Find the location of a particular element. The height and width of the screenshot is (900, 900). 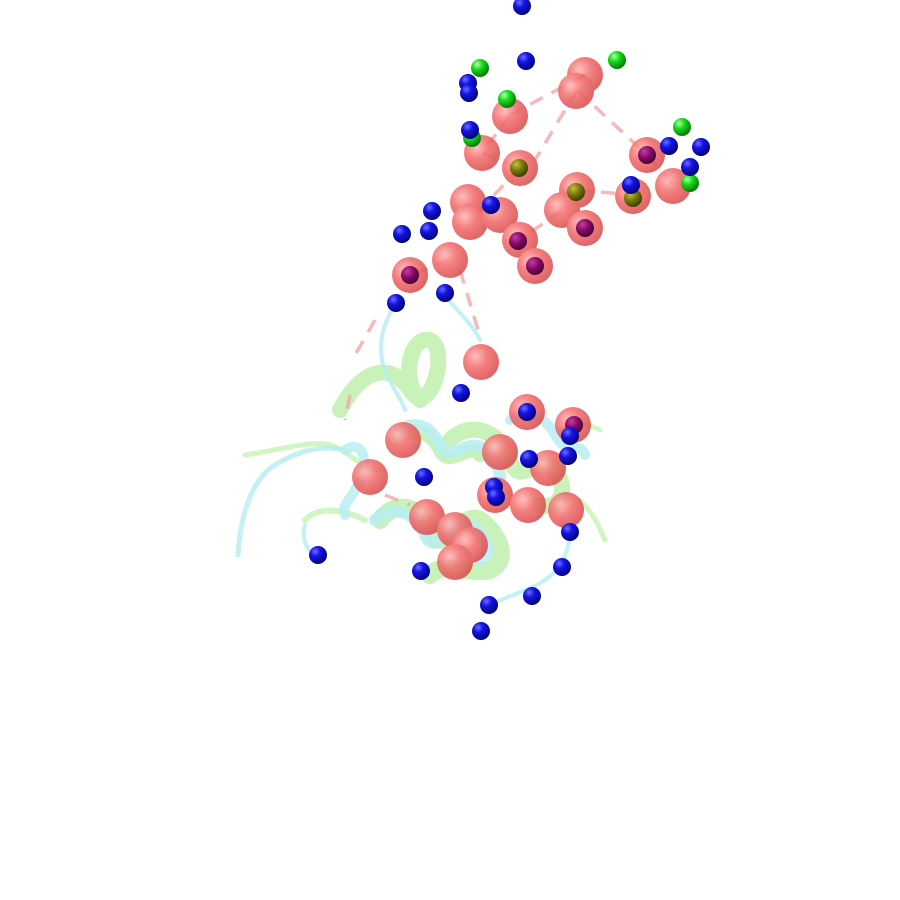

cartoon-ribbons is located at coordinates (421, 450).